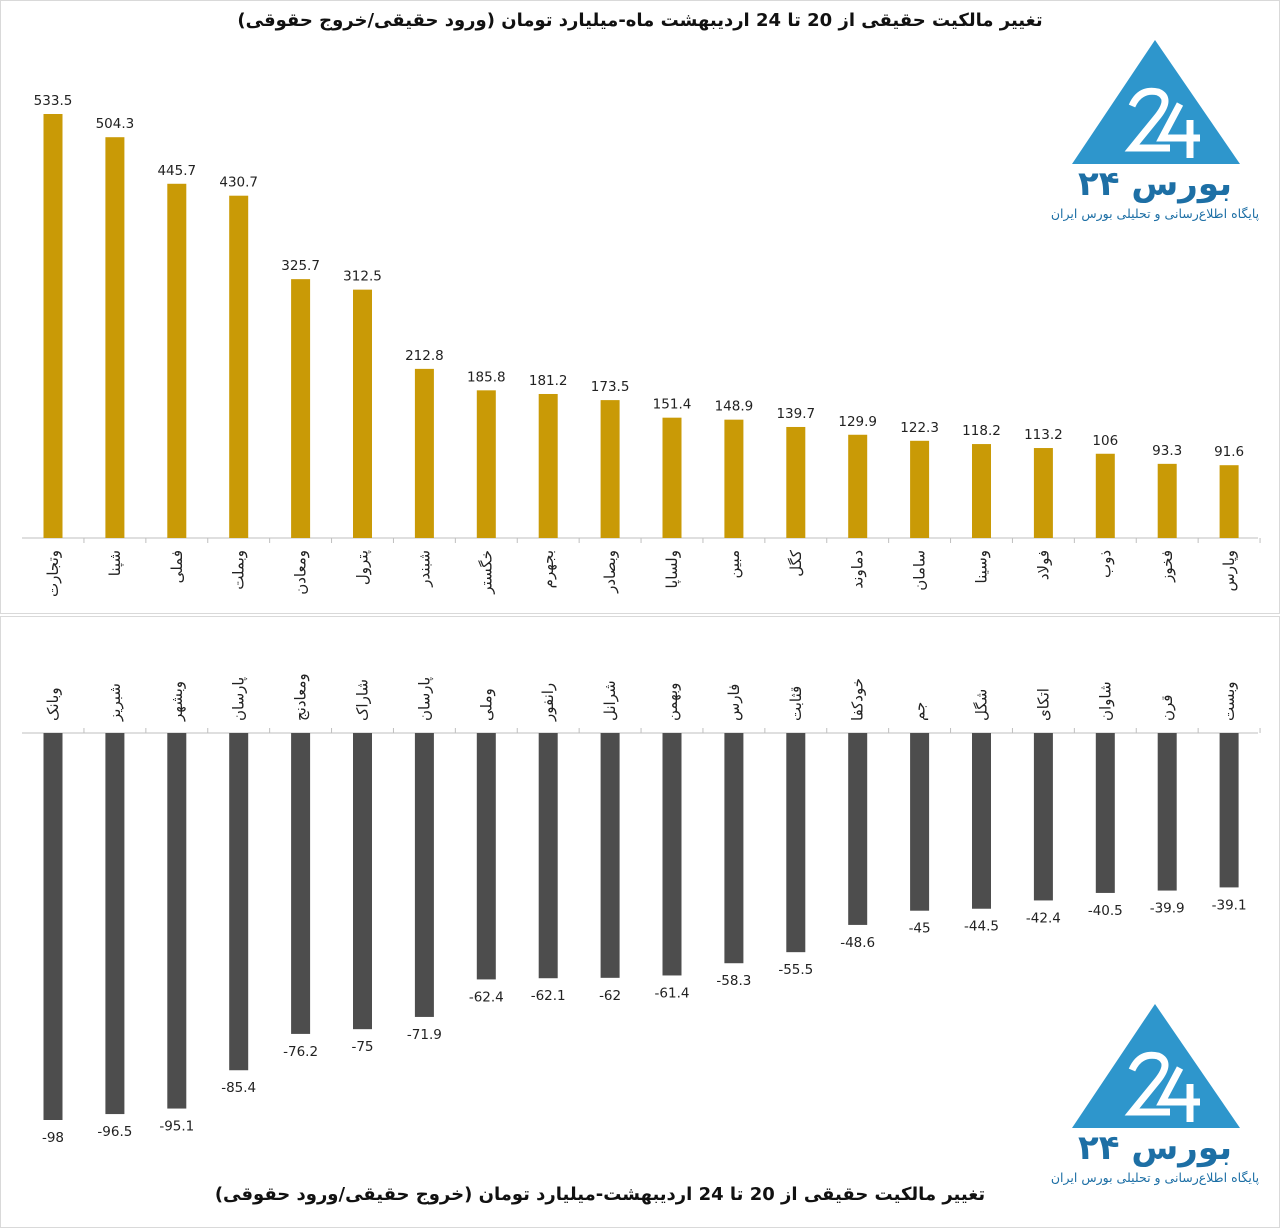  Describe the element at coordinates (1155, 184) in the screenshot. I see `logo-name: بورس ۲۴` at that location.